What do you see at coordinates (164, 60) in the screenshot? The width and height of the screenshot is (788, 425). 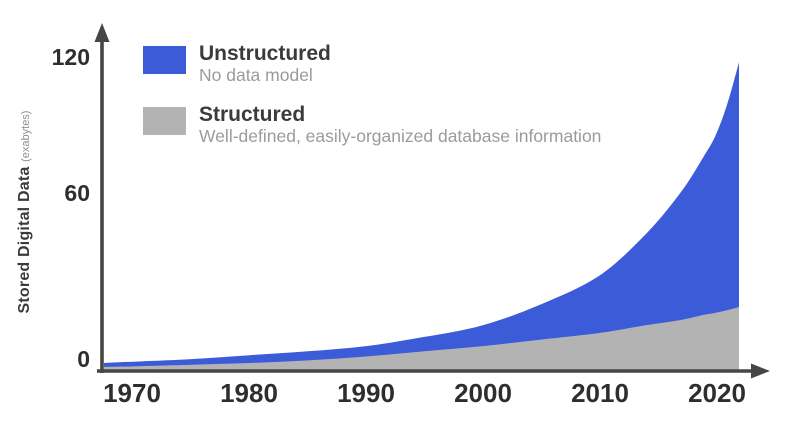 I see `unstructured-swatch-icon` at bounding box center [164, 60].